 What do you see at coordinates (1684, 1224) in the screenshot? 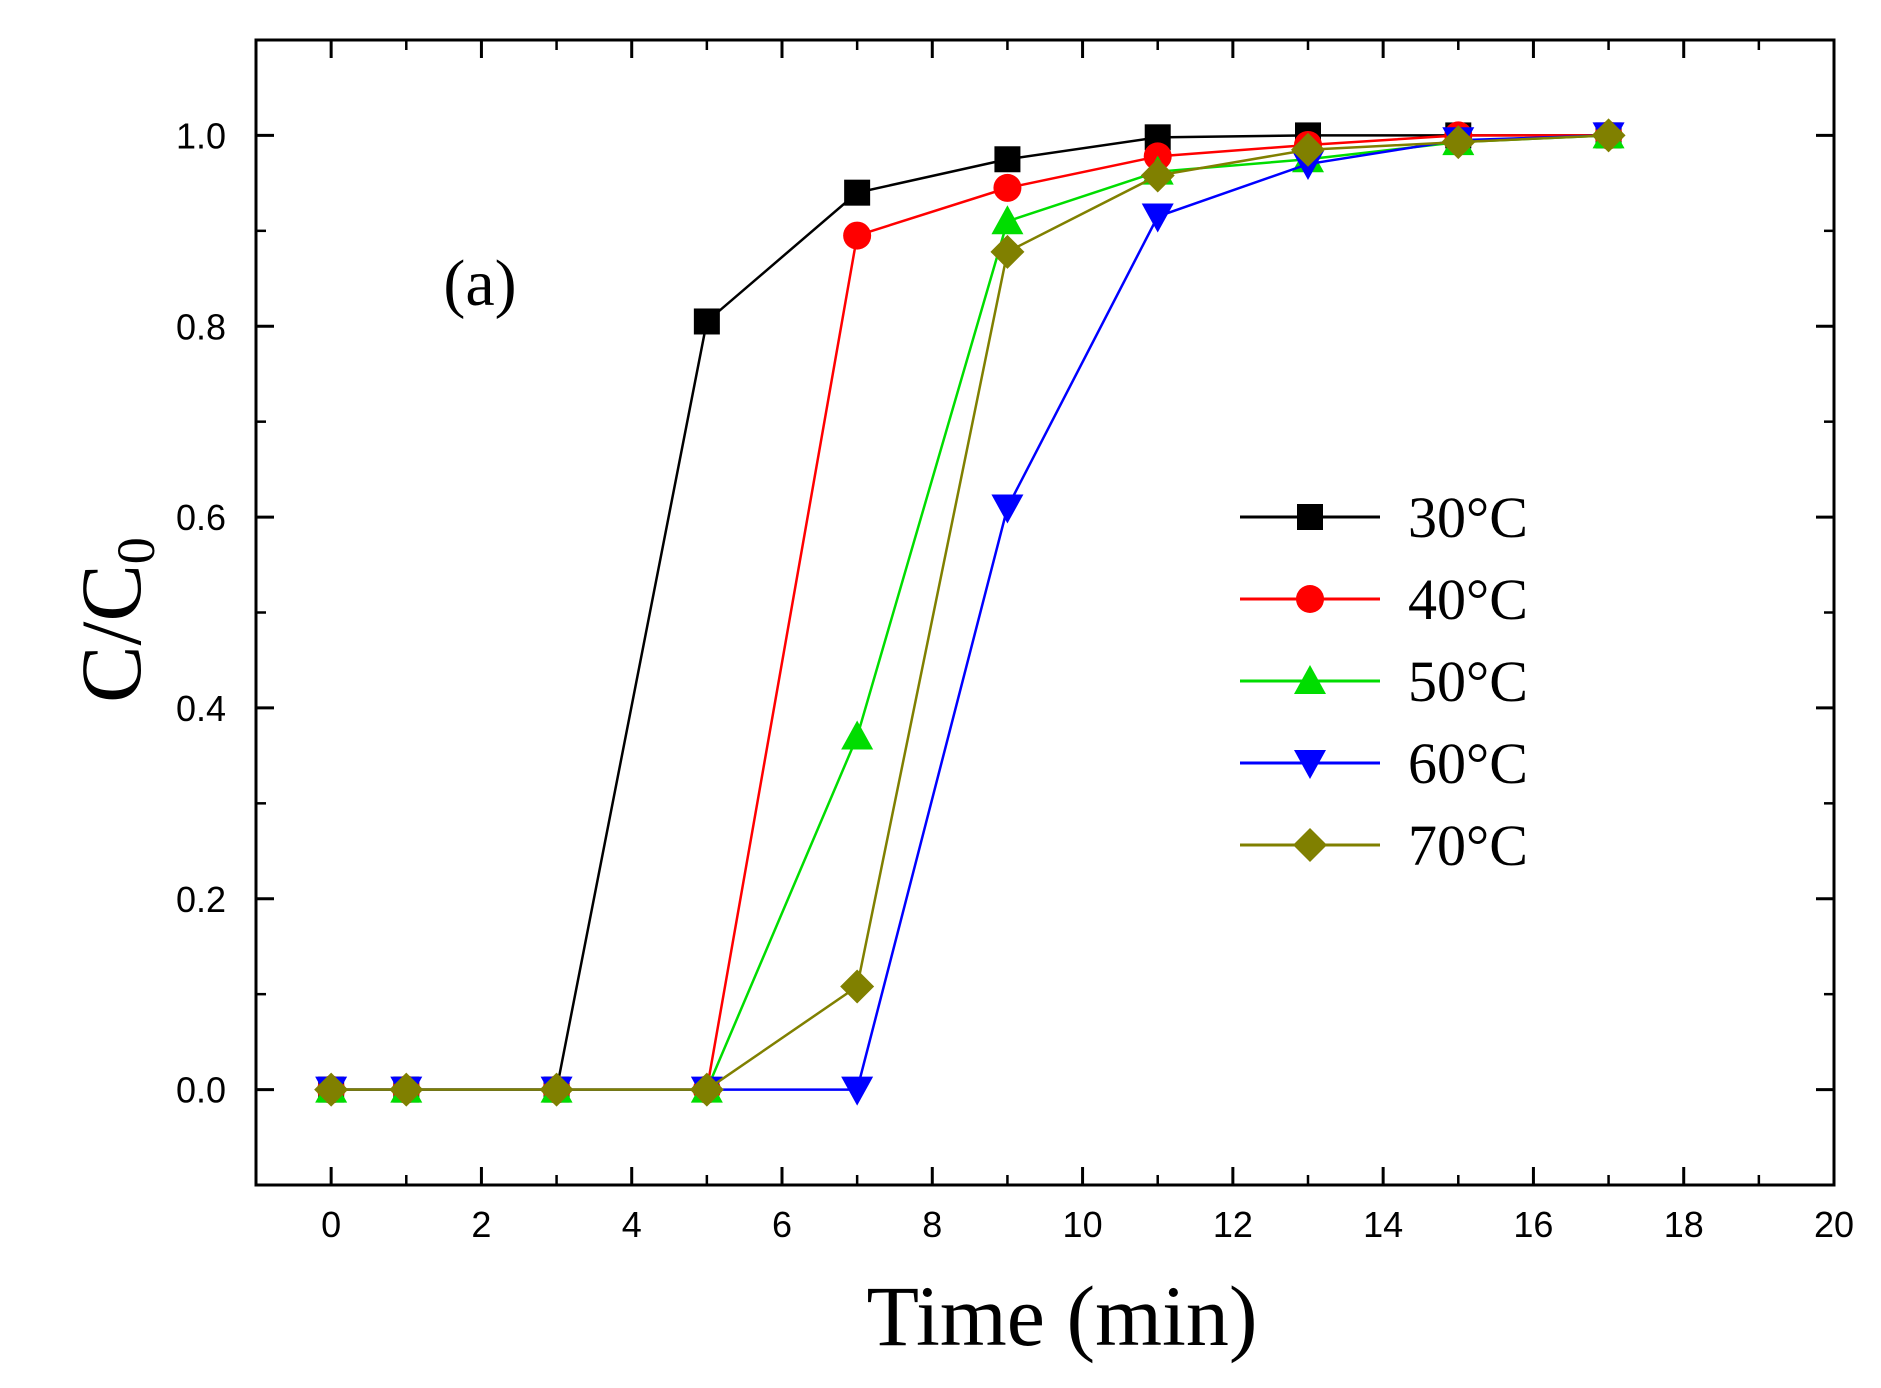
I see `x-tick-label: 18` at bounding box center [1684, 1224].